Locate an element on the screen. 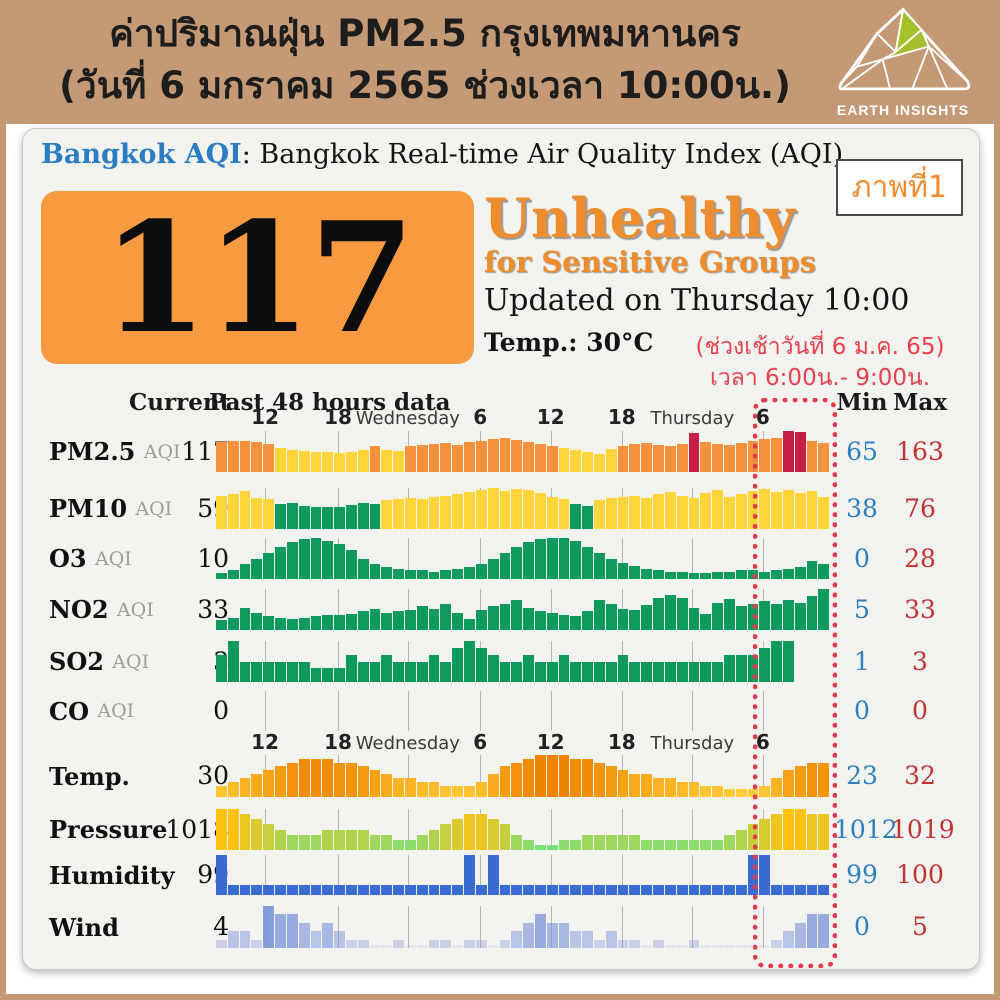  row-suffix: AQI is located at coordinates (135, 609).